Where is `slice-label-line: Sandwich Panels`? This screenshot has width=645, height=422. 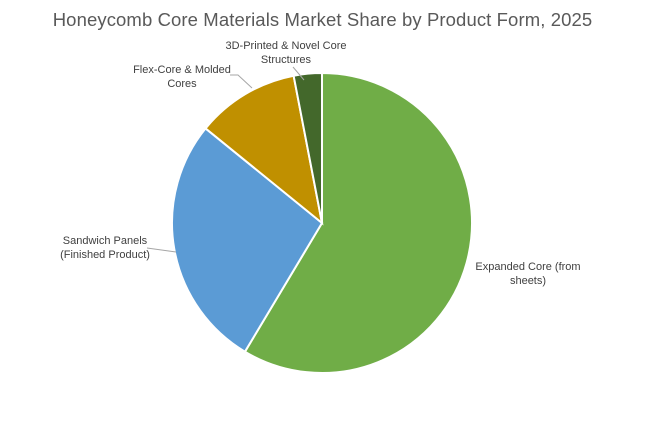 slice-label-line: Sandwich Panels is located at coordinates (105, 241).